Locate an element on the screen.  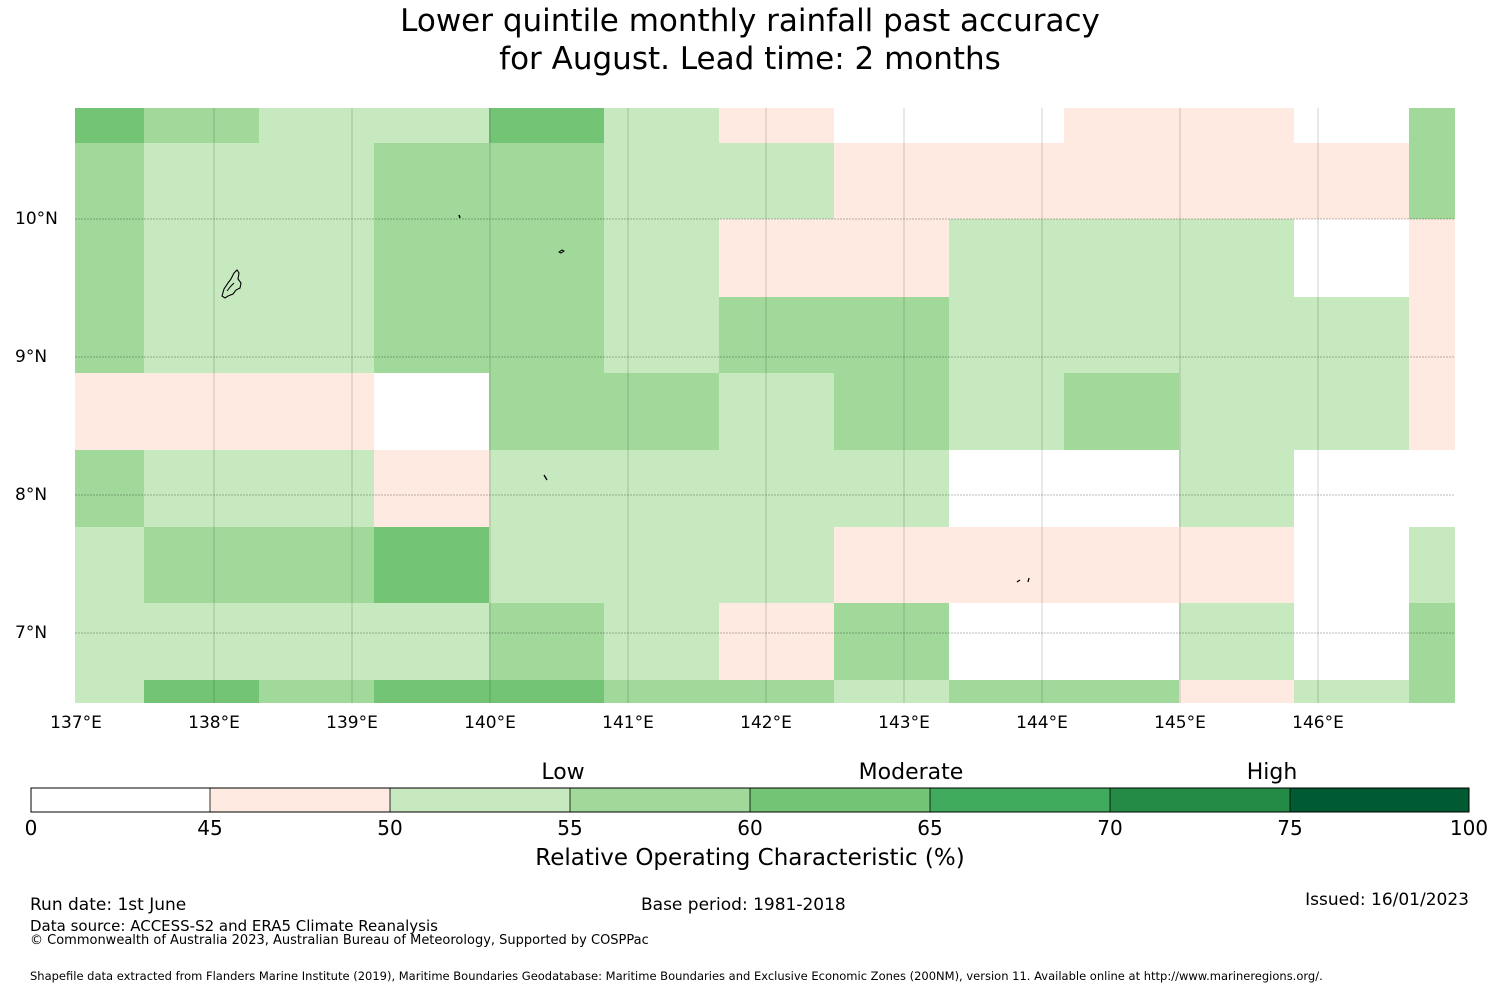
lon-tick-label: 145°E is located at coordinates (1180, 723).